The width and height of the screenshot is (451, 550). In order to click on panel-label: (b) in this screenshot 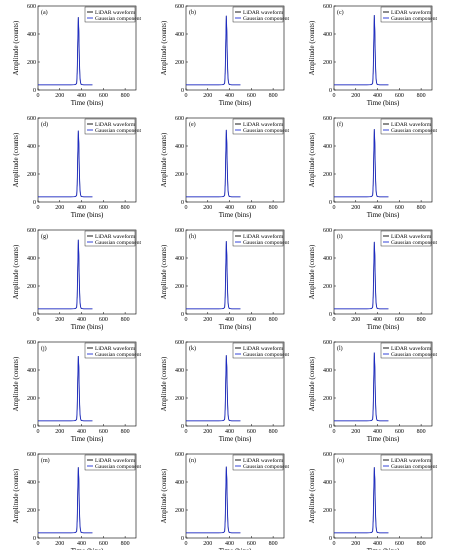, I will do `click(192, 12)`.